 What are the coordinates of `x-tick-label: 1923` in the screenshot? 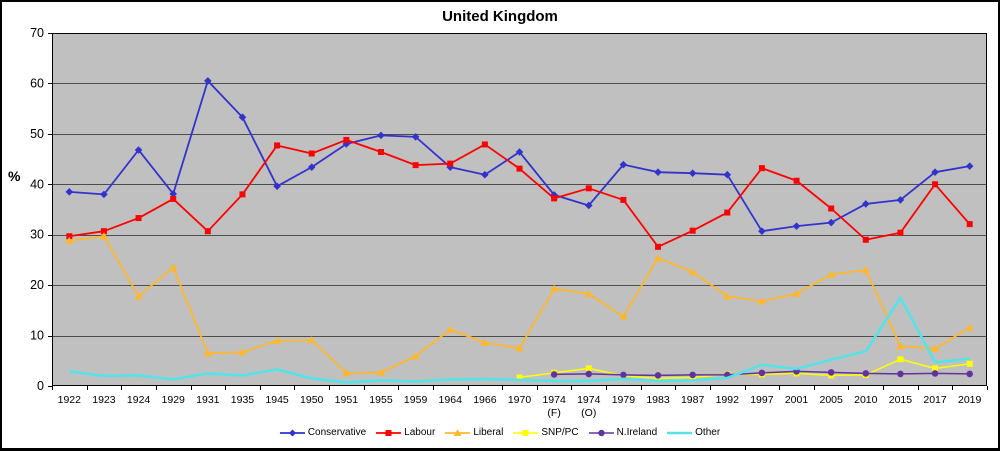 It's located at (104, 400).